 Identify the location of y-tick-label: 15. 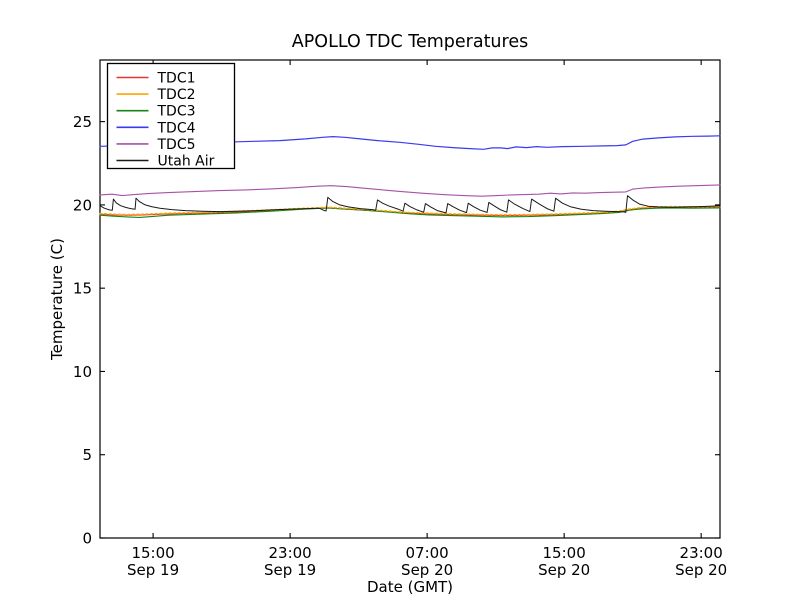
(82, 289).